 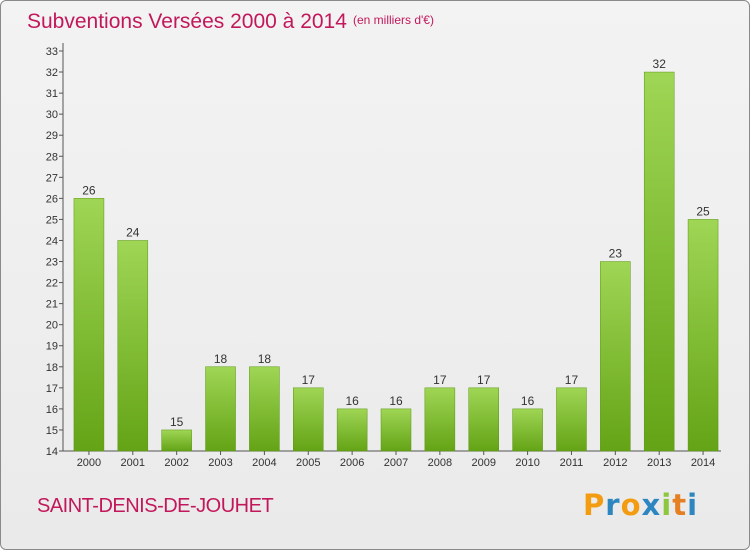 What do you see at coordinates (440, 419) in the screenshot?
I see `bar-2008` at bounding box center [440, 419].